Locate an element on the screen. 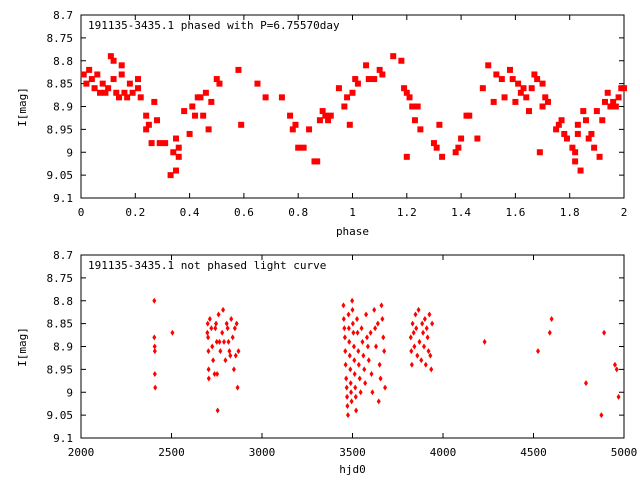 The height and width of the screenshot is (480, 640). unphased-x-tick-label: 4500 is located at coordinates (533, 452).